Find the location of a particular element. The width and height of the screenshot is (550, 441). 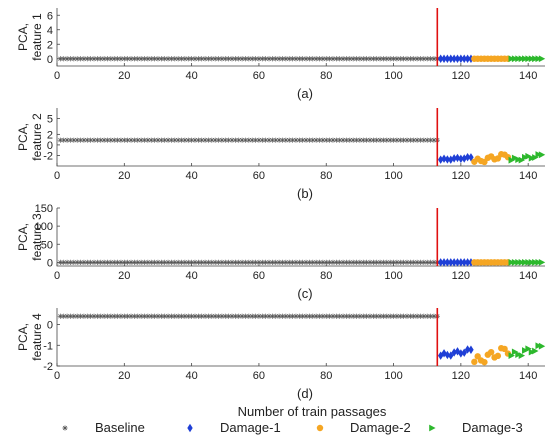

x-tick-label: 120 is located at coordinates (461, 276).